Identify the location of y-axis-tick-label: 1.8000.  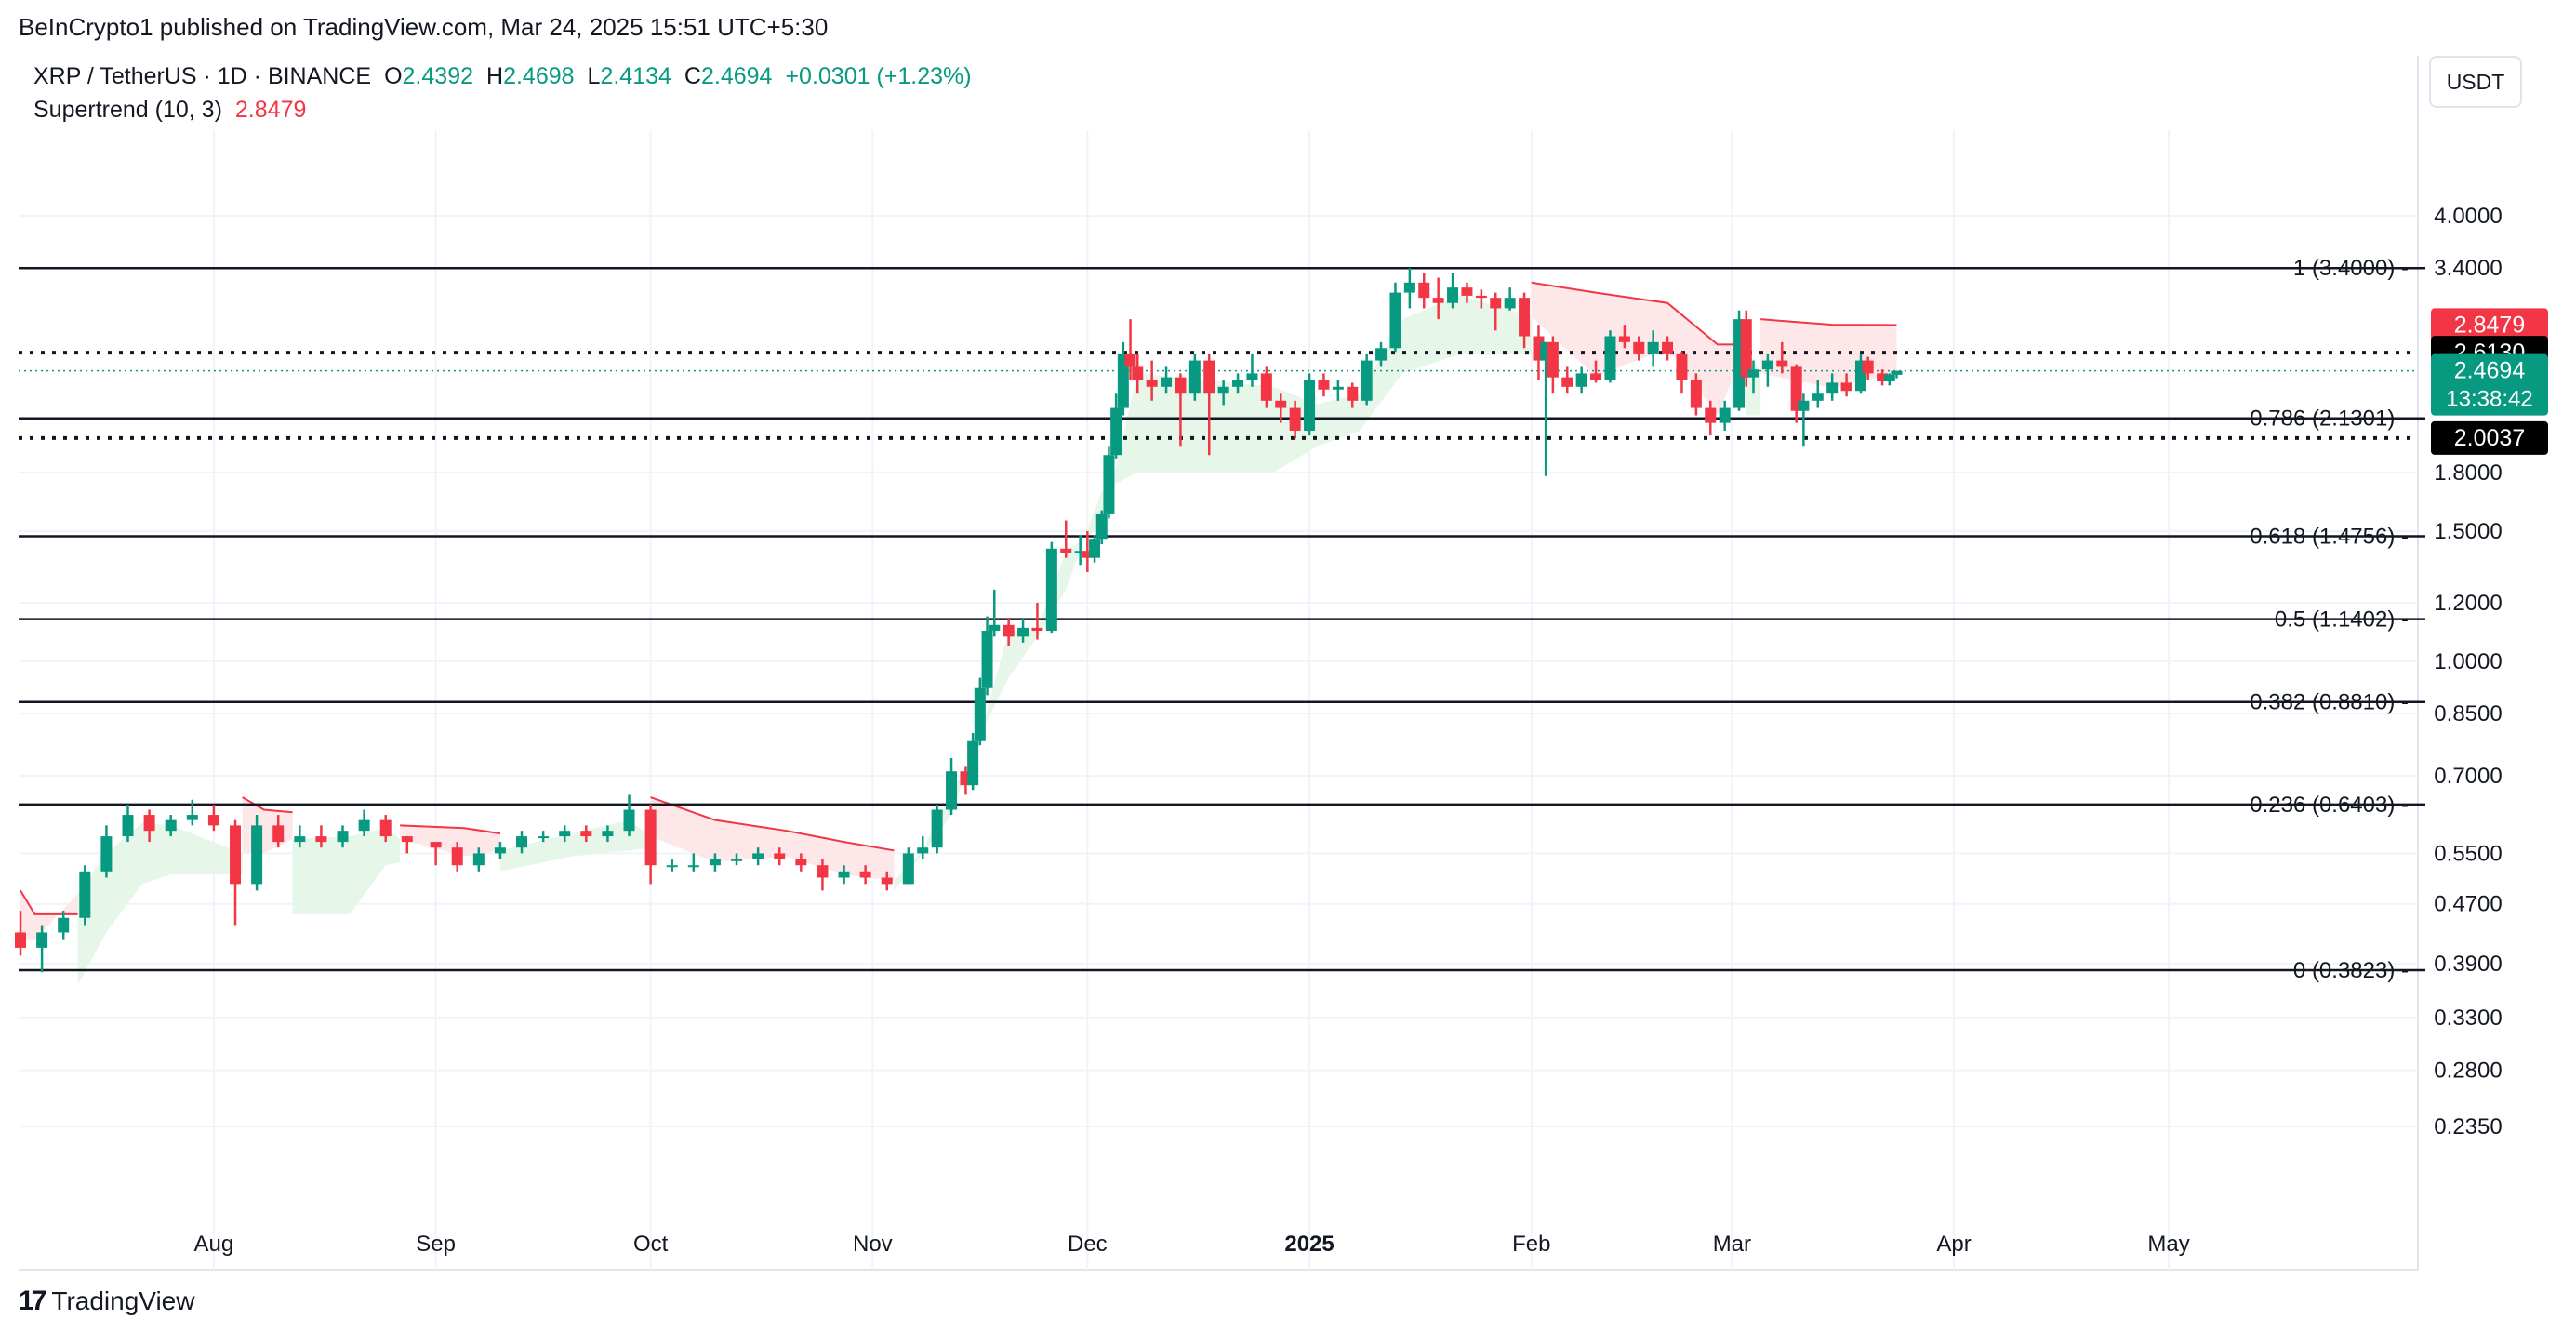
(2468, 473).